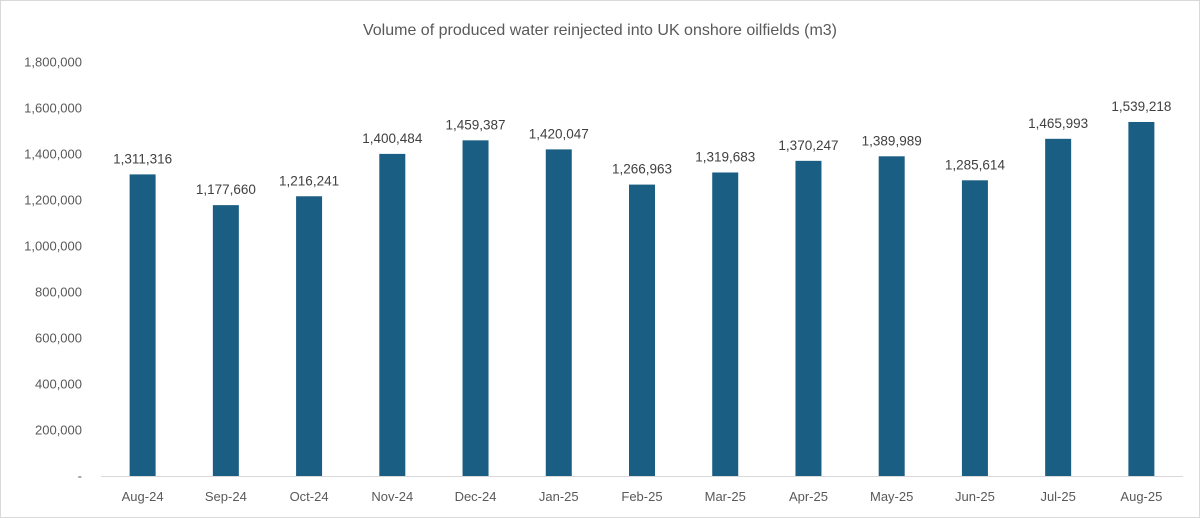  I want to click on x-tick-label: Apr-25, so click(808, 496).